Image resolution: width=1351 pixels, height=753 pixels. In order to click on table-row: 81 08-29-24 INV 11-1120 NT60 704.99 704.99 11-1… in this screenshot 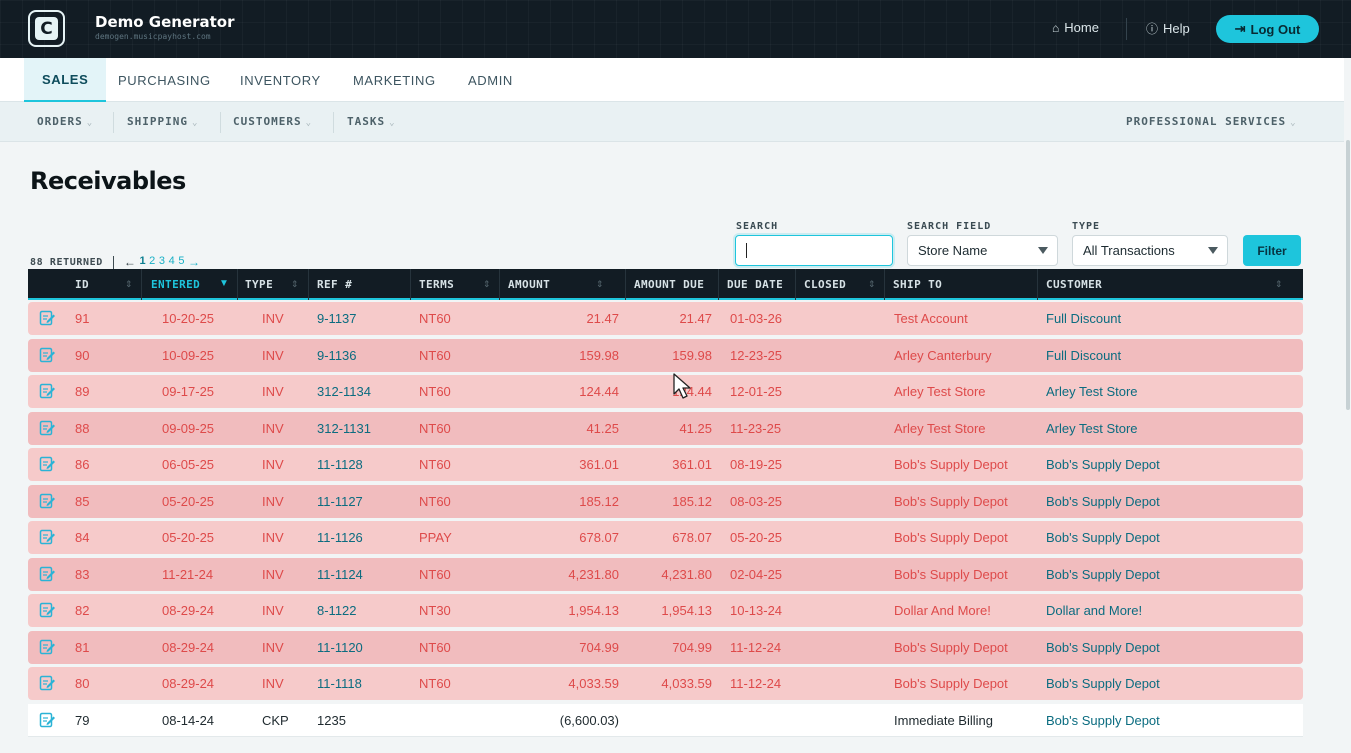, I will do `click(665, 647)`.